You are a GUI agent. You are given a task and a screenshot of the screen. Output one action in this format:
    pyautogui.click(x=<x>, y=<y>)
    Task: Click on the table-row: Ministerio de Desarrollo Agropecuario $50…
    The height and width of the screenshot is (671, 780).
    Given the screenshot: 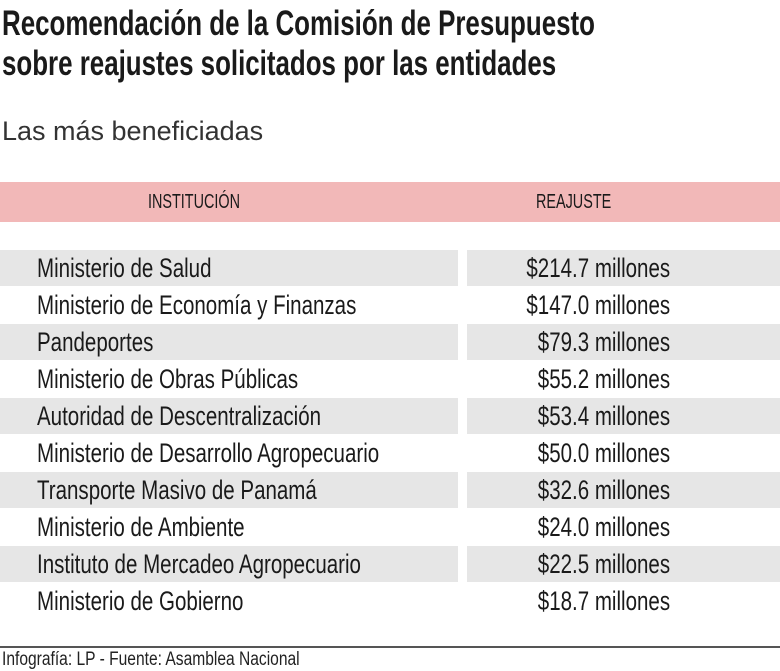 What is the action you would take?
    pyautogui.click(x=390, y=453)
    